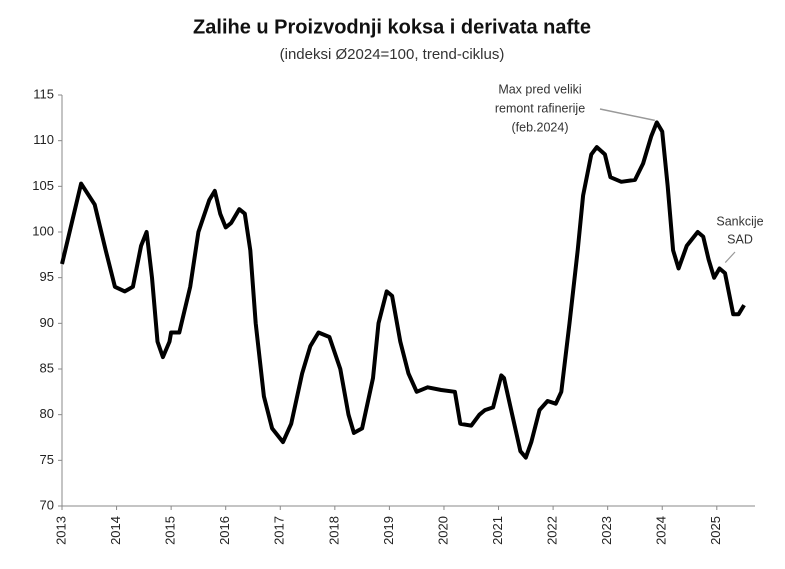  What do you see at coordinates (47, 504) in the screenshot?
I see `y-tick-label: 70` at bounding box center [47, 504].